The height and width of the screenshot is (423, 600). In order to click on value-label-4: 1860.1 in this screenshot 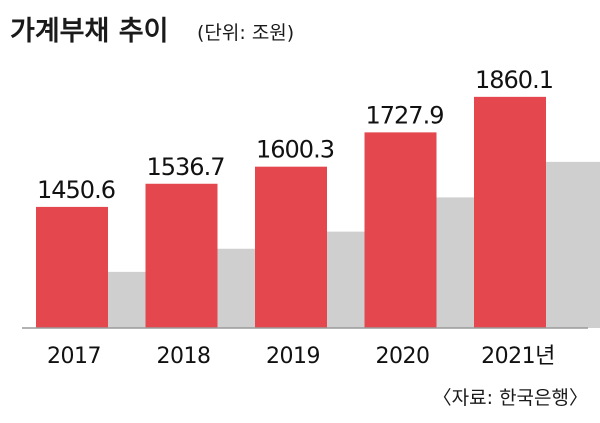, I will do `click(514, 80)`.